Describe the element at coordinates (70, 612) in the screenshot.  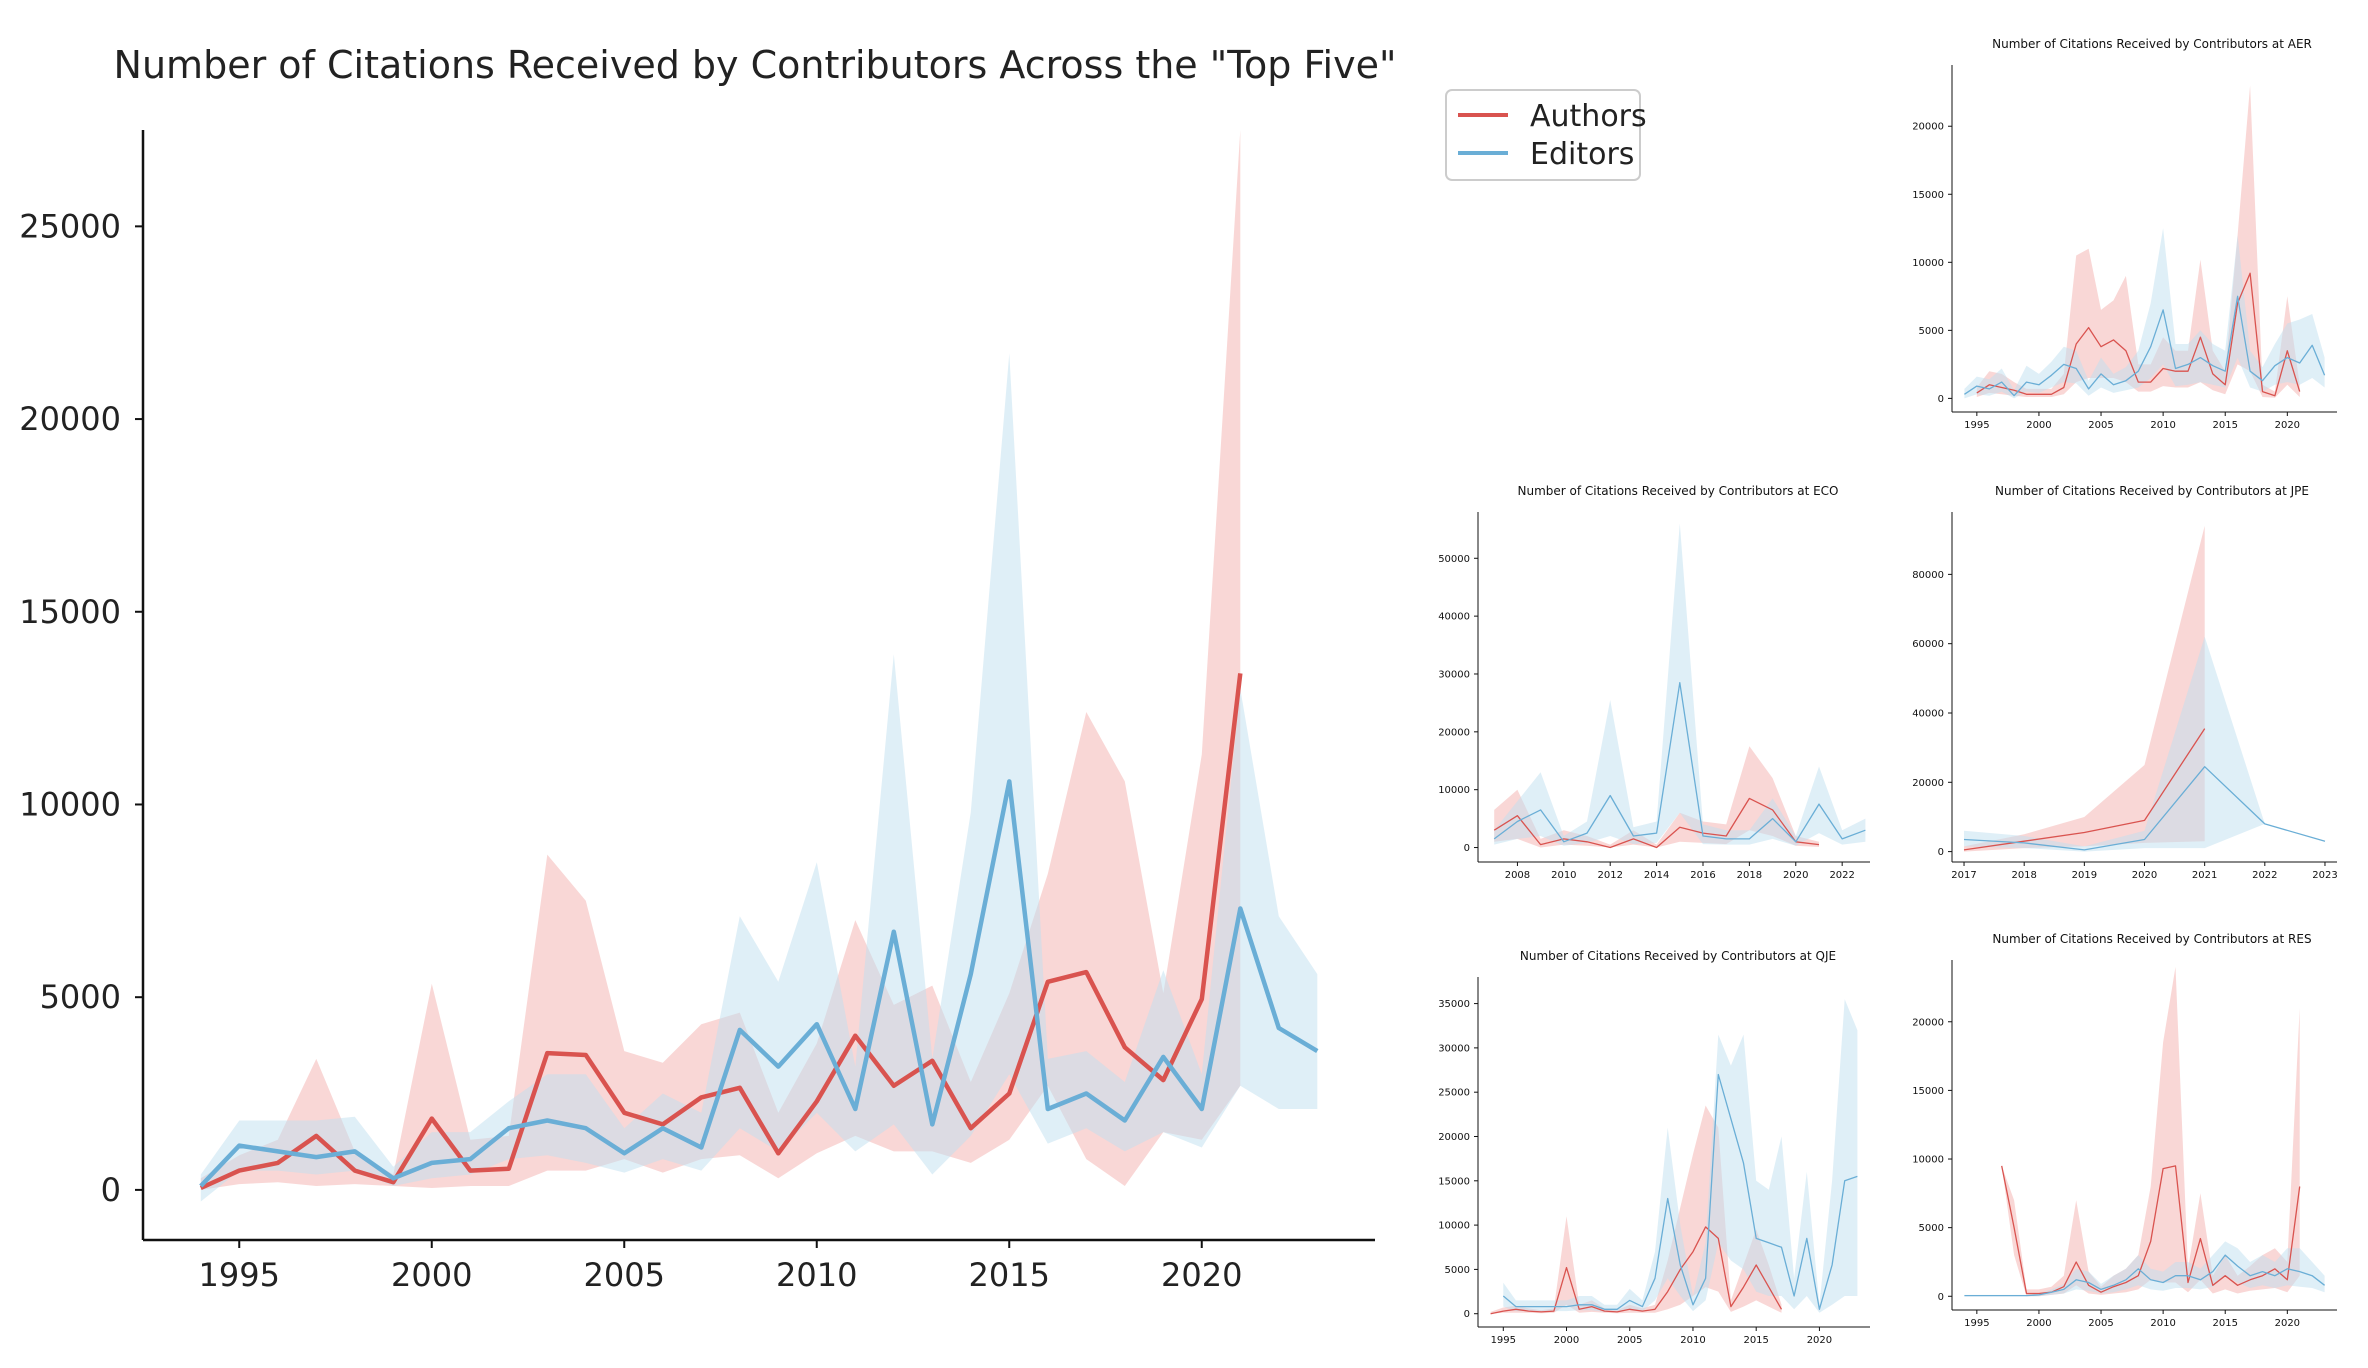
I see `top5-y-tick-label: 15000` at that location.